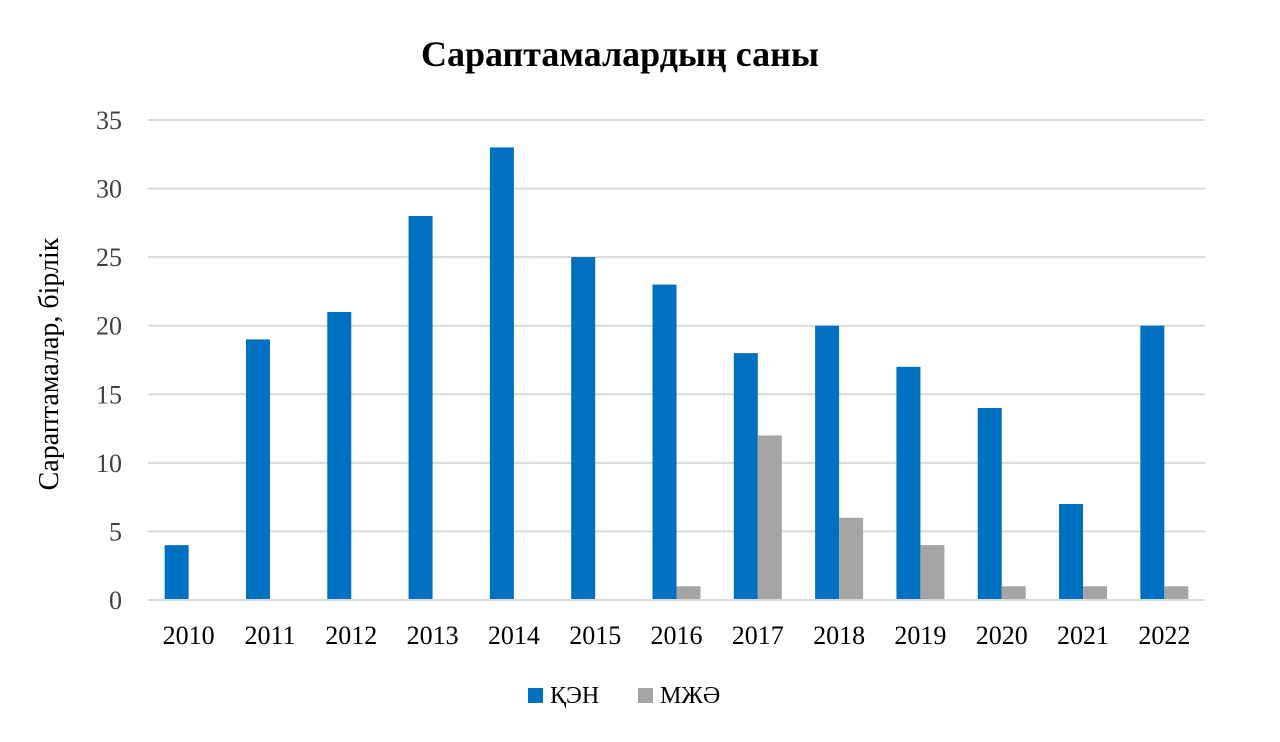 The width and height of the screenshot is (1280, 742). I want to click on y-tick-label: 25, so click(109, 257).